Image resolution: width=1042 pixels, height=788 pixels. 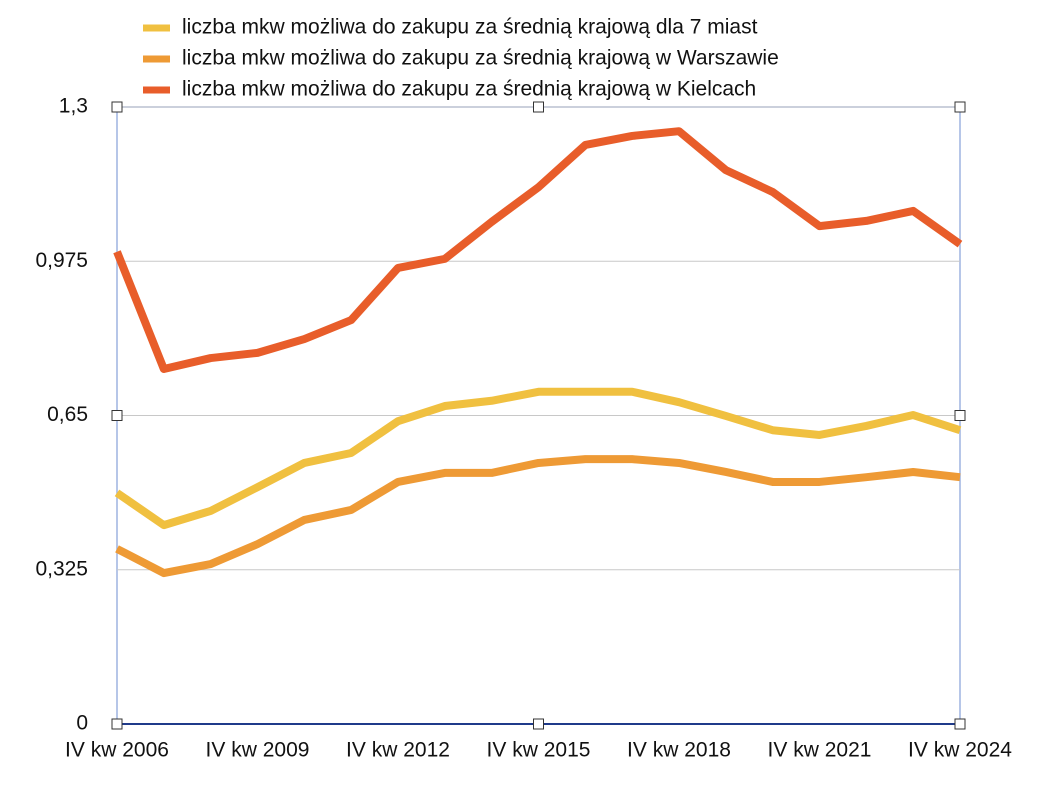 What do you see at coordinates (61, 260) in the screenshot?
I see `y-tick-label: 0,975` at bounding box center [61, 260].